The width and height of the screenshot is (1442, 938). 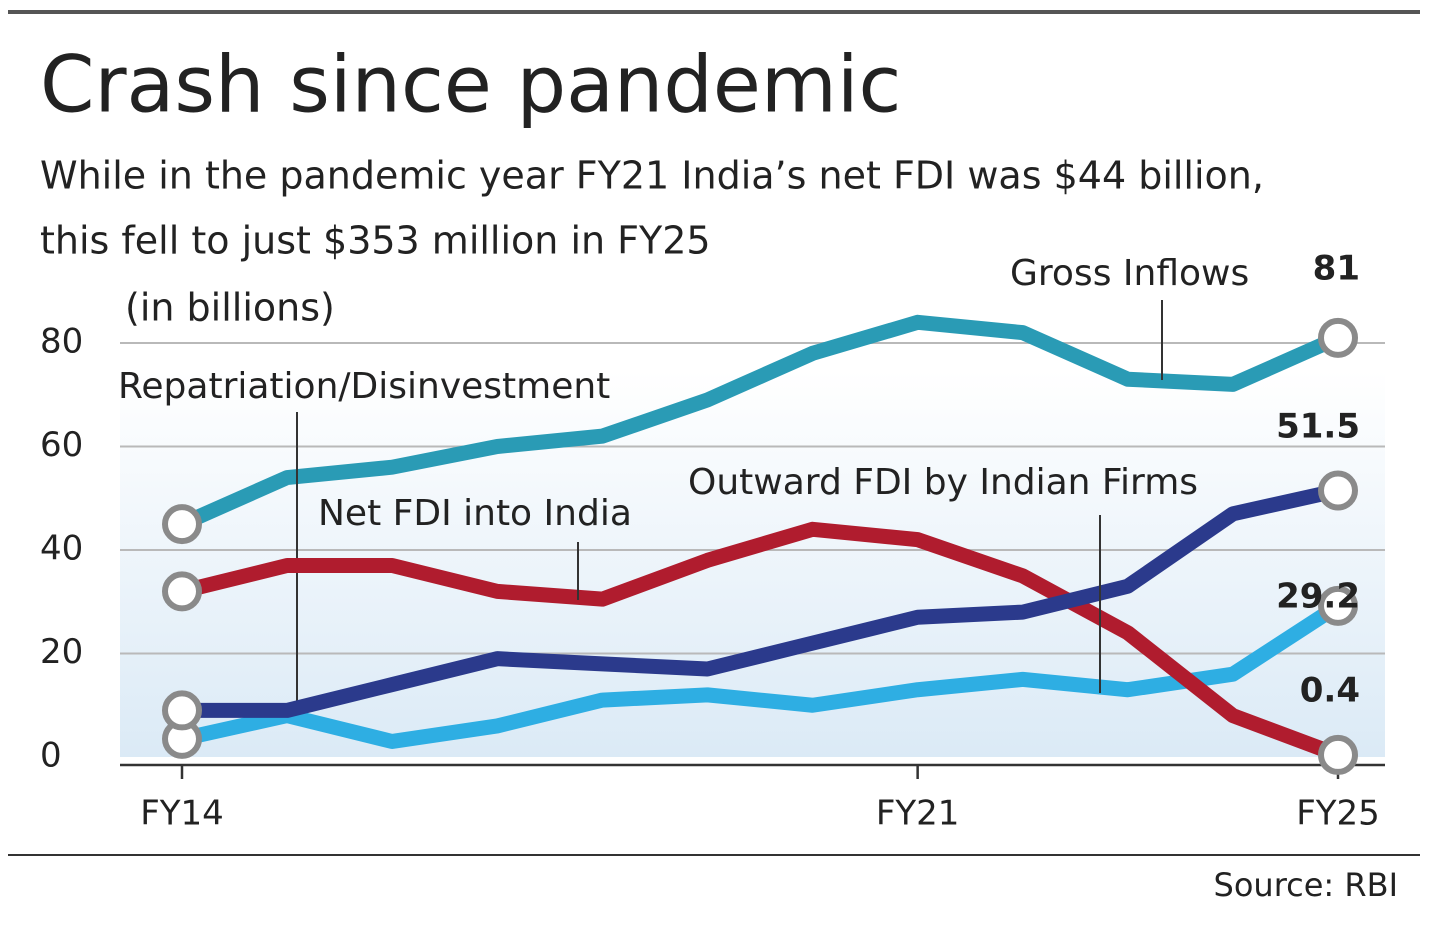 What do you see at coordinates (1129, 273) in the screenshot?
I see `series-label: Gross Inflows` at bounding box center [1129, 273].